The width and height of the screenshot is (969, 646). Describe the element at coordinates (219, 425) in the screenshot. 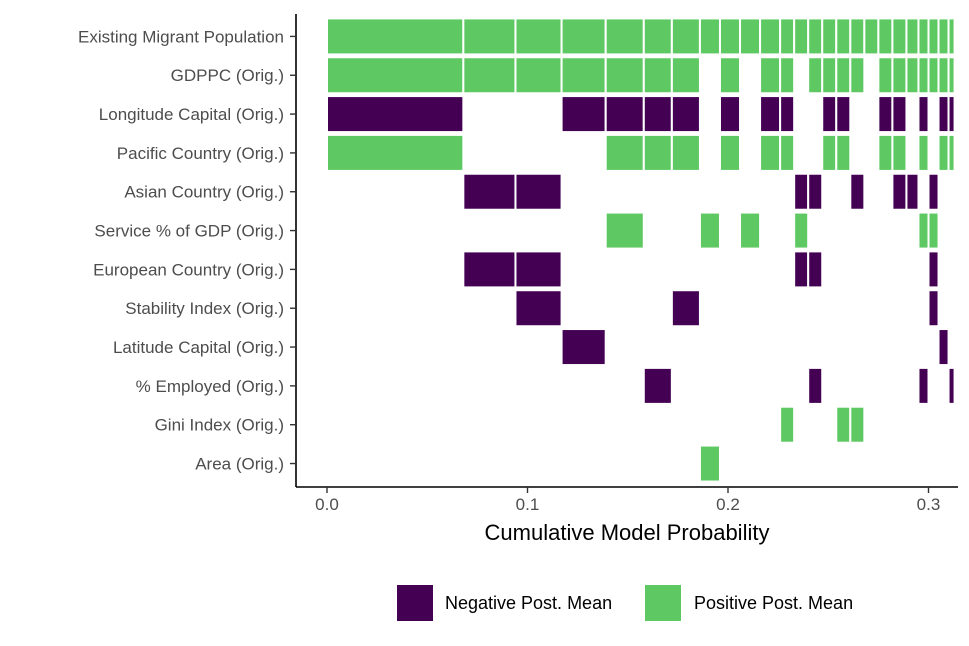

I see `y-tick-label: Gini Index (Orig.)` at that location.